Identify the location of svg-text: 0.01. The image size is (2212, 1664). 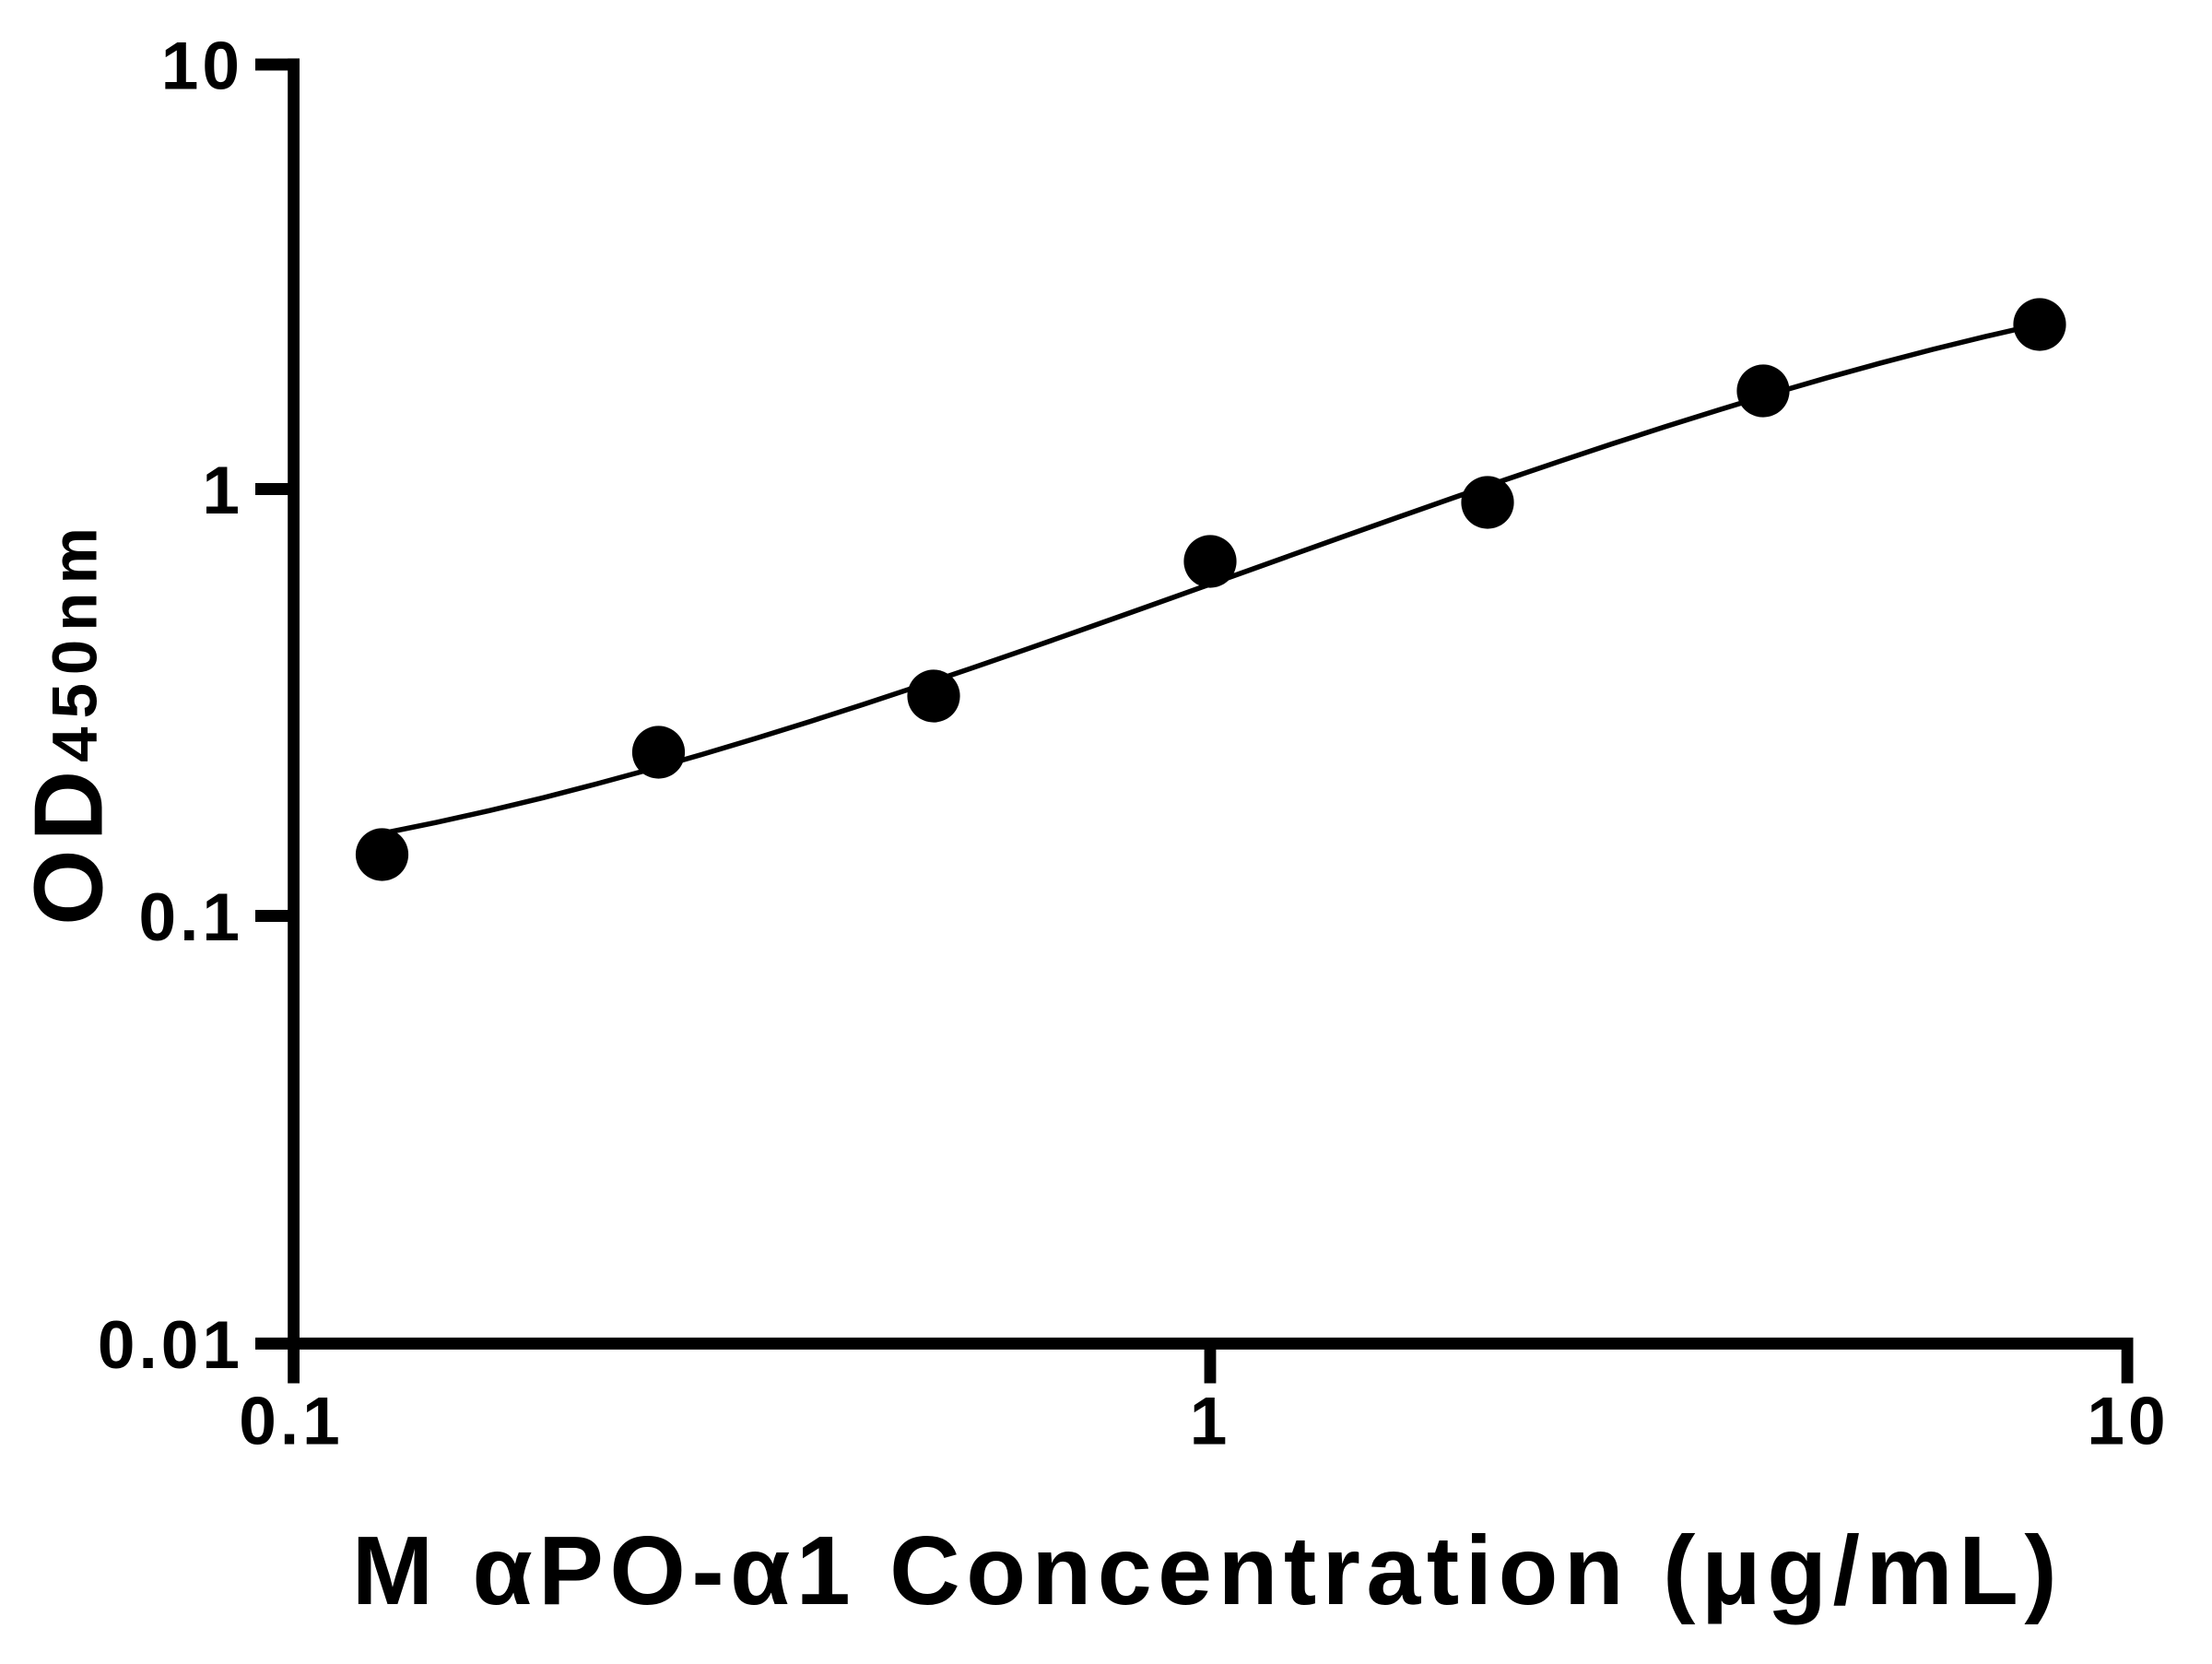
(170, 1345).